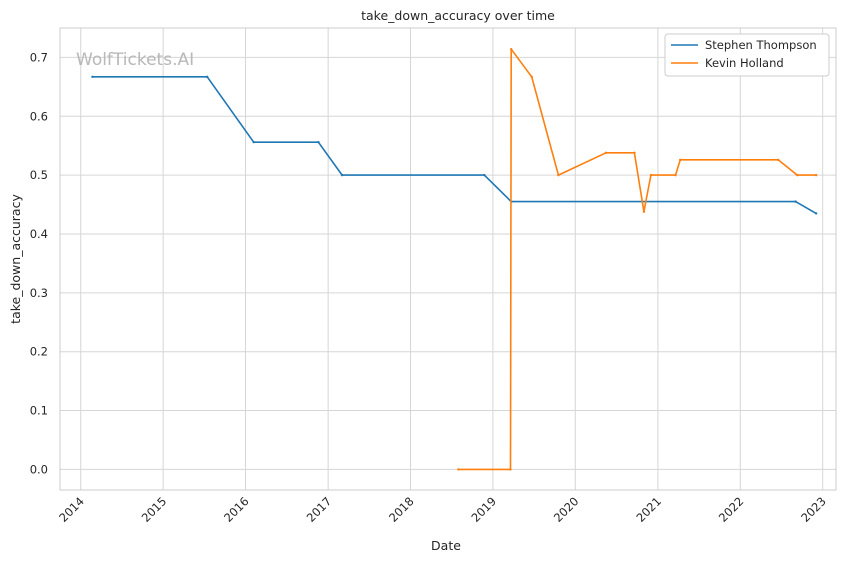 This screenshot has height=561, width=844. I want to click on y-axis-ticks: 0.0 0.1 0.2 0.3 0.4 0.5 0.6 0.7, so click(39, 263).